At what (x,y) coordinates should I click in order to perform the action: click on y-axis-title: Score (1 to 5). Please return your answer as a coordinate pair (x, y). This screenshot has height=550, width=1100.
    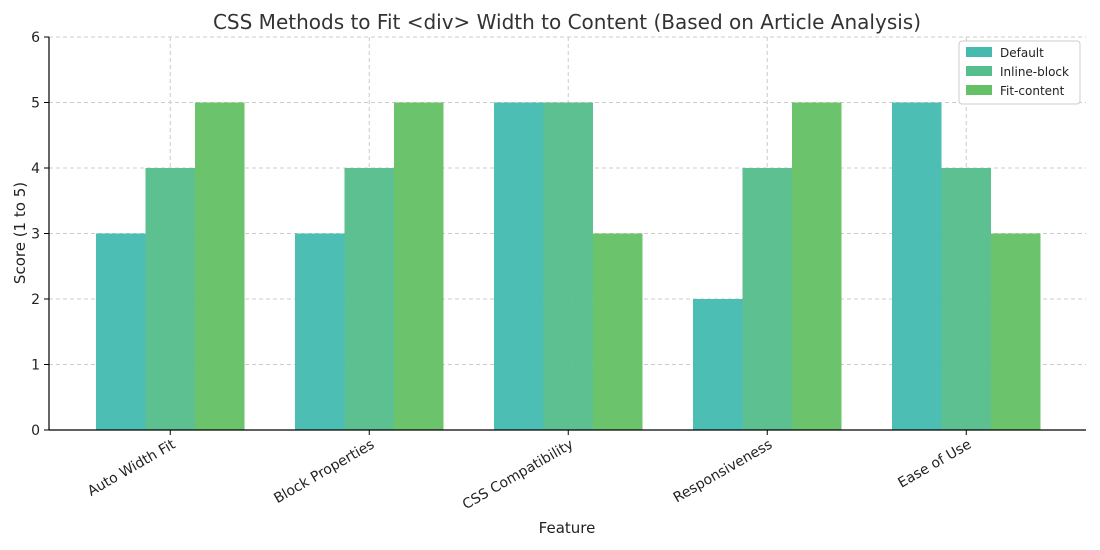
    Looking at the image, I should click on (20, 233).